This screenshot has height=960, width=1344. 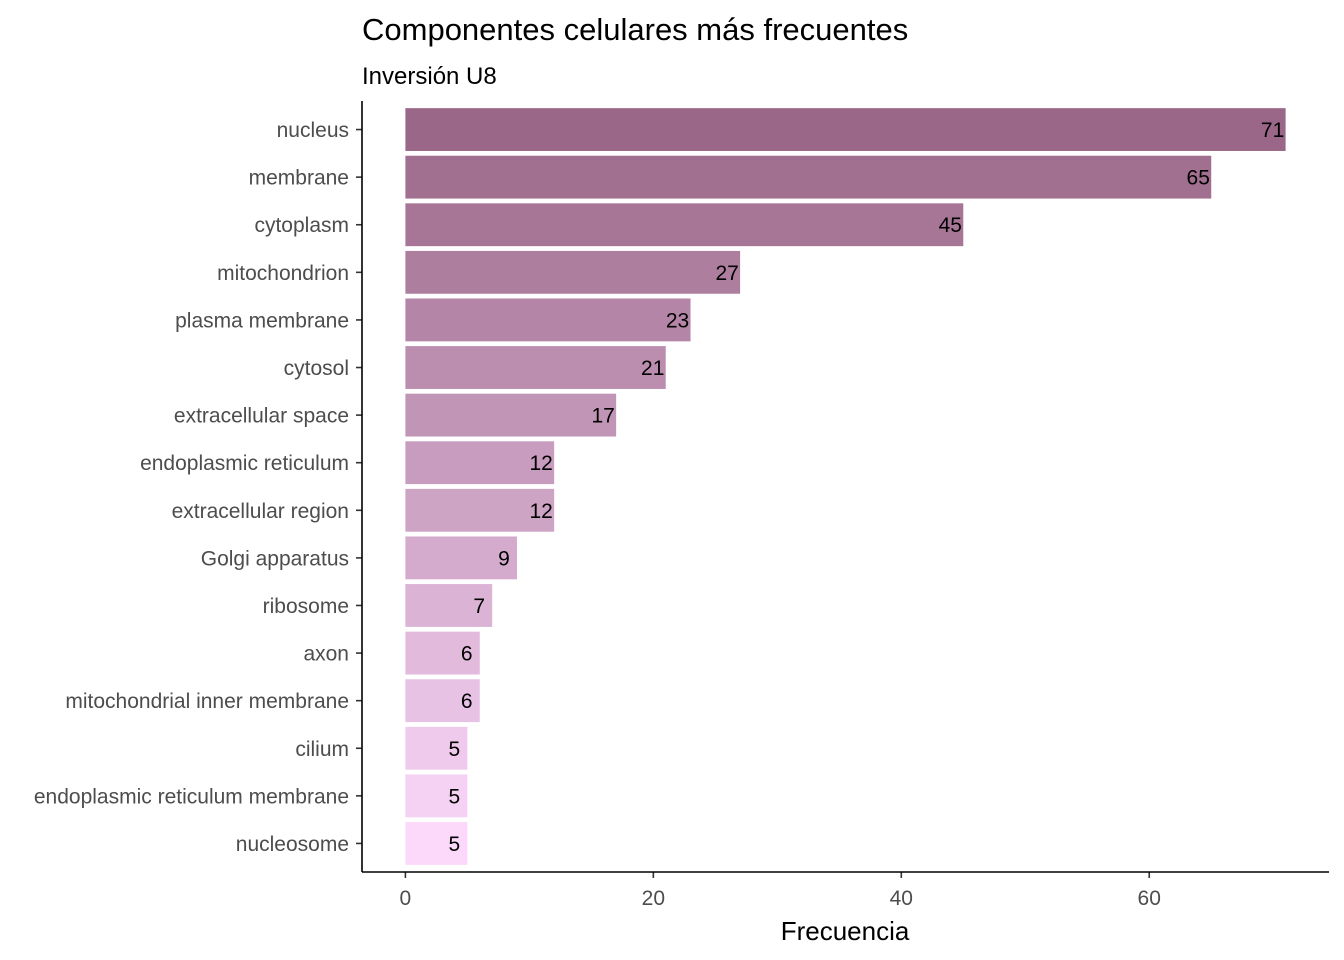 I want to click on data-label: 71, so click(x=1272, y=130).